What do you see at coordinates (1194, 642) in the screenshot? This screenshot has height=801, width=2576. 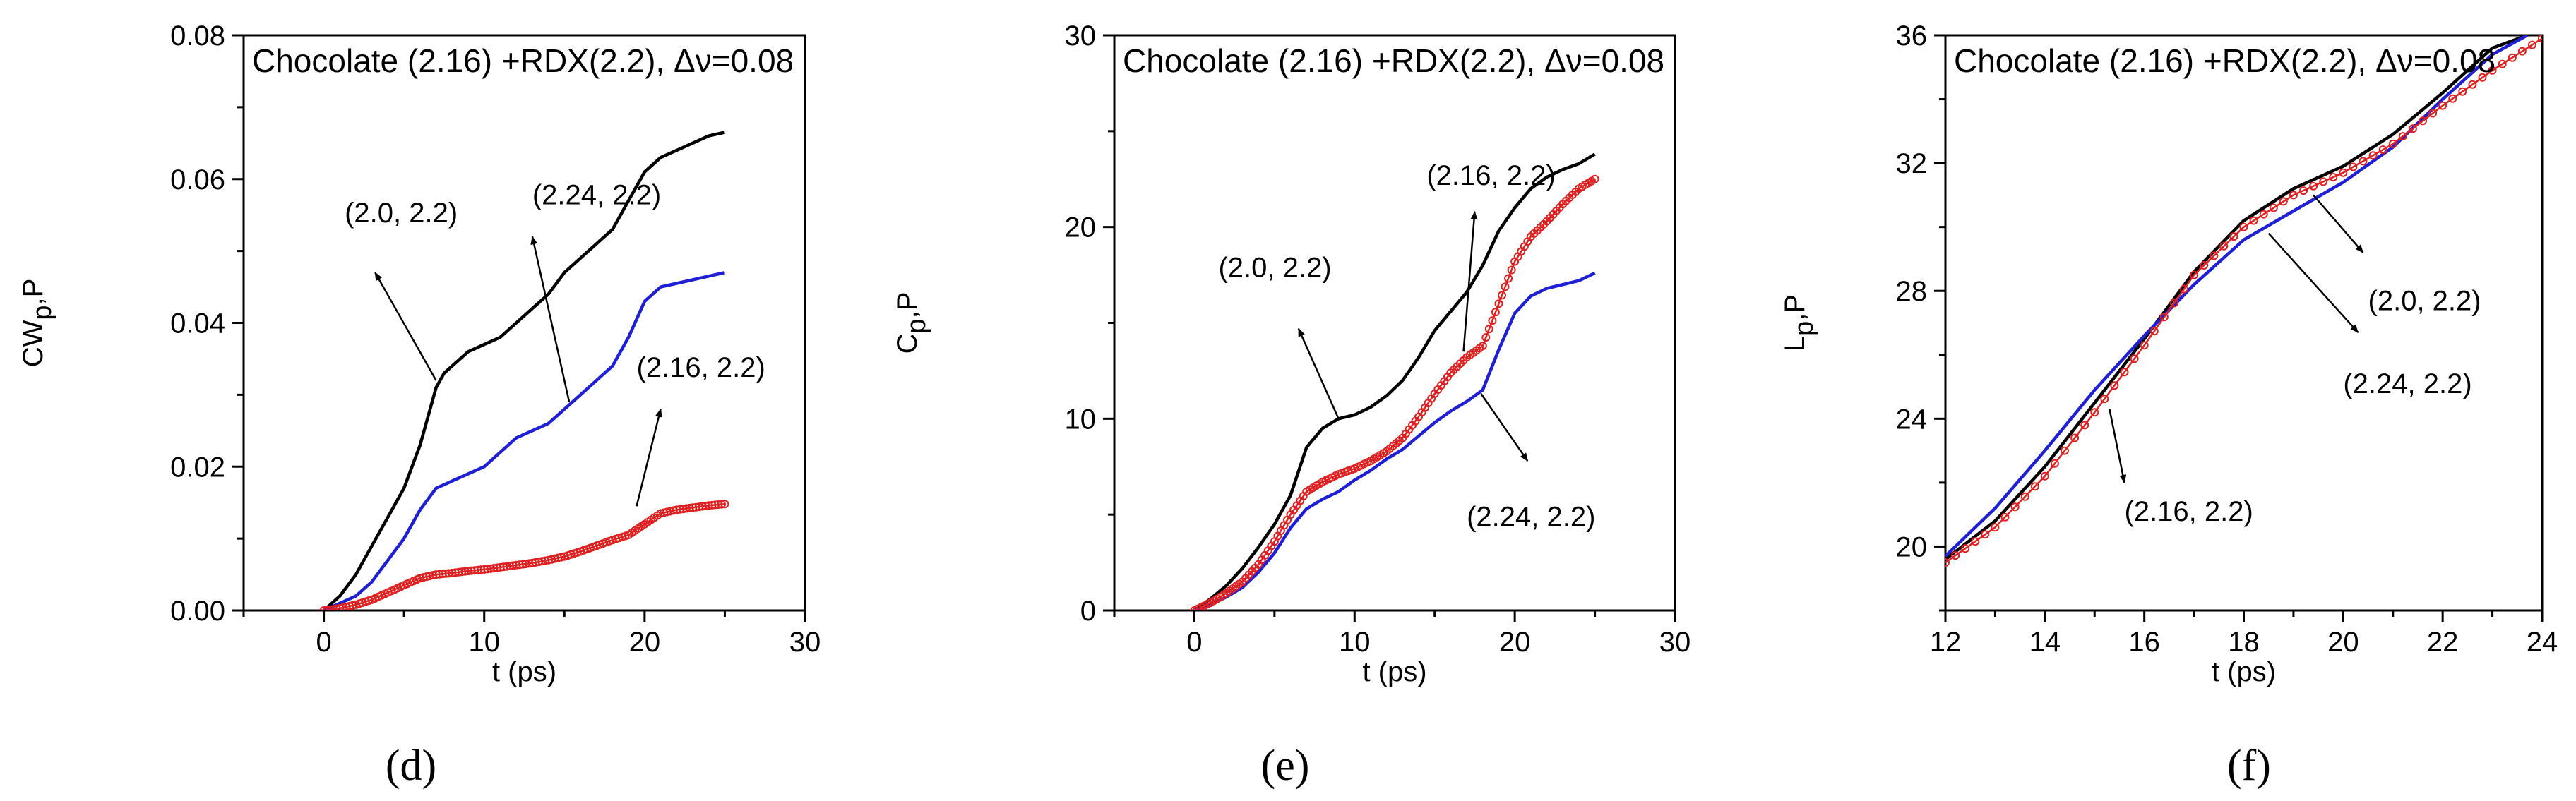 I see `x-tick-label: 0` at bounding box center [1194, 642].